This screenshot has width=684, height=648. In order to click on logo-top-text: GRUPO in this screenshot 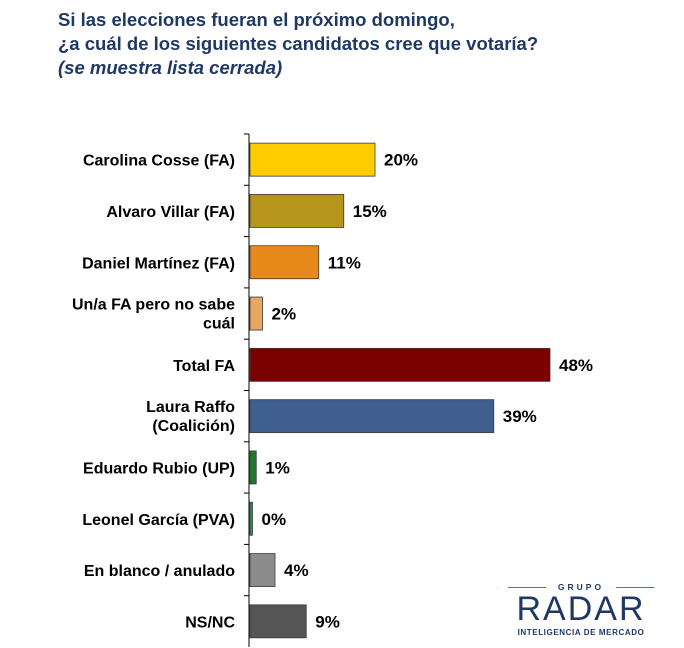, I will do `click(581, 587)`.